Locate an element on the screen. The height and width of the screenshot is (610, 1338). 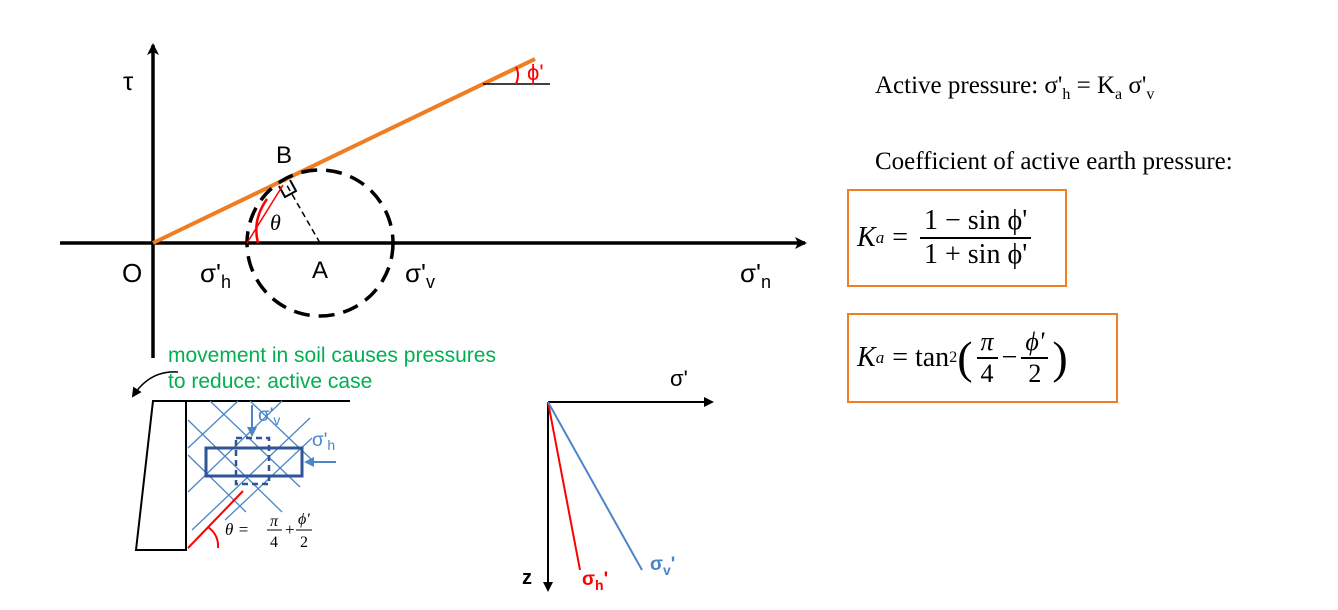
phi-label: ϕ' is located at coordinates (535, 72).